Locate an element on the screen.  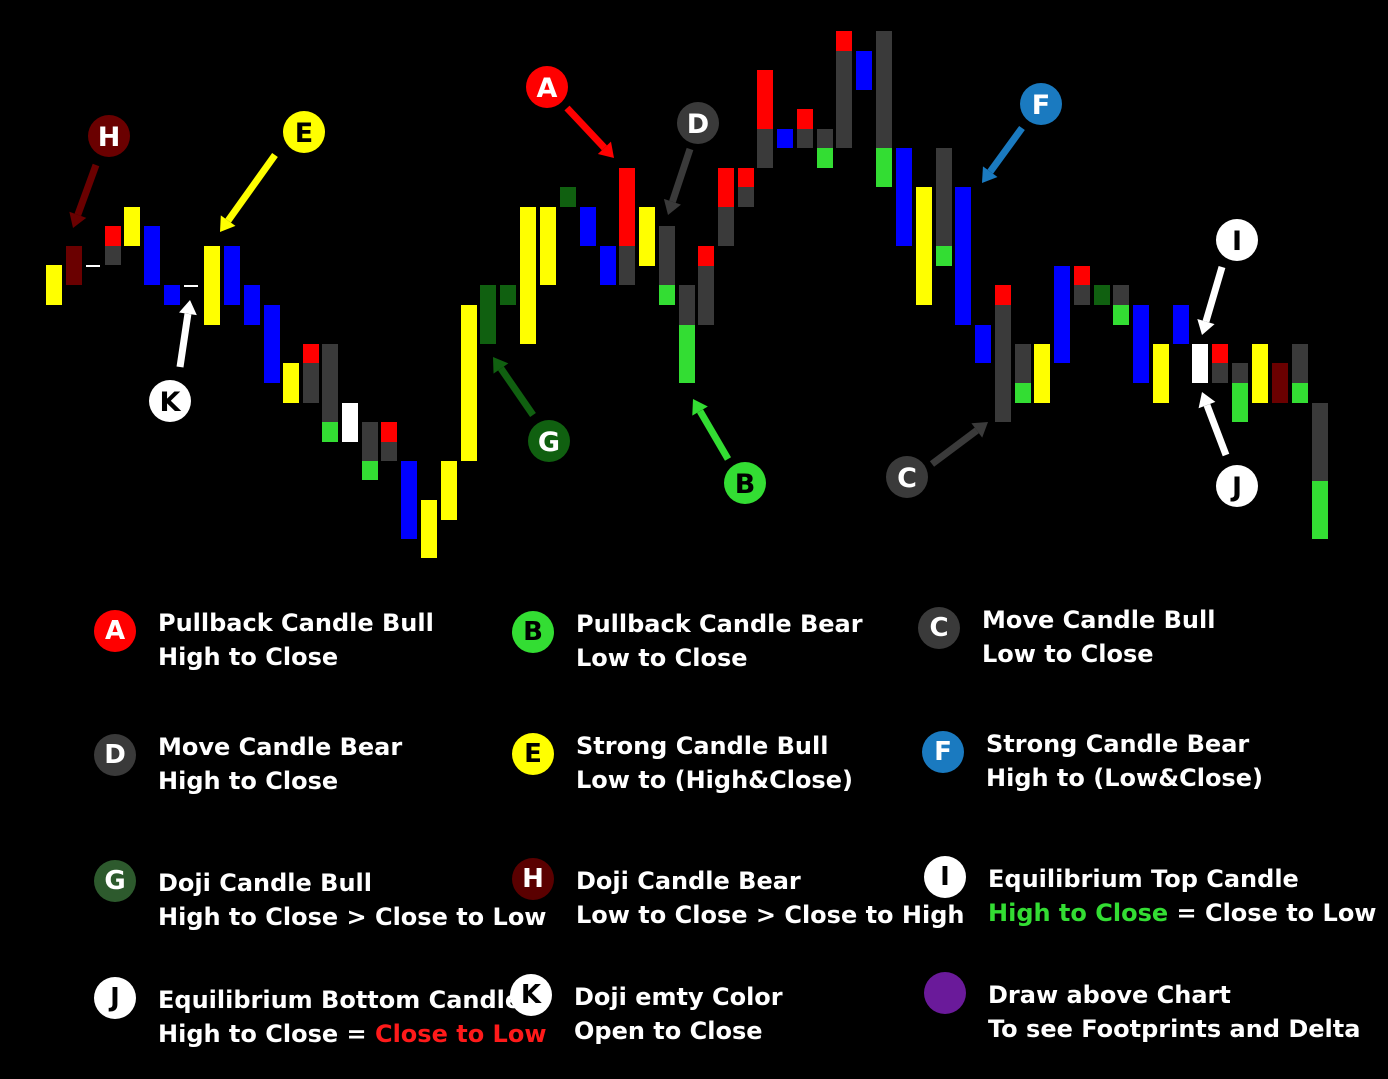
arrow-j-head is located at coordinates (1207, 400).